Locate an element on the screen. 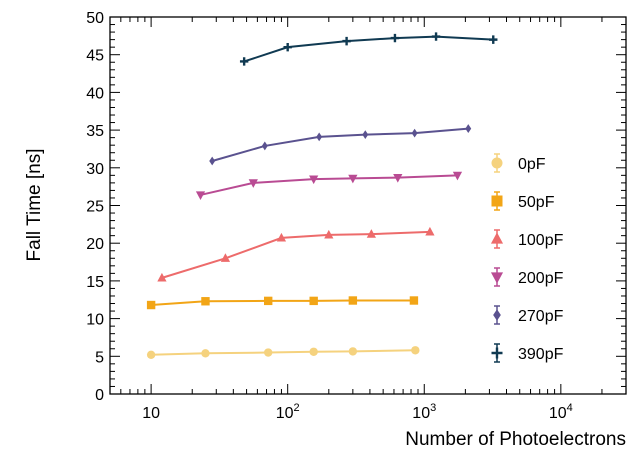 The image size is (628, 452). series-200pF is located at coordinates (329, 185).